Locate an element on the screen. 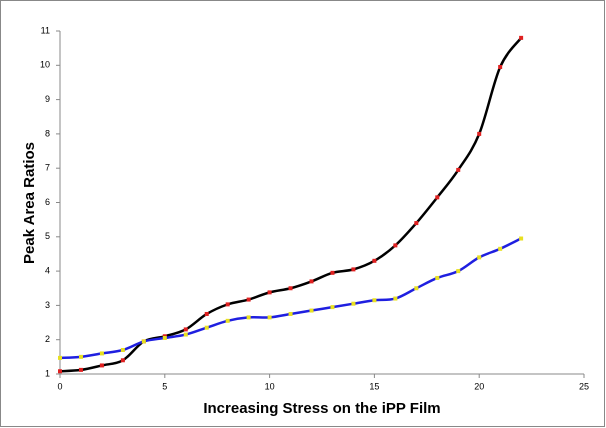 The image size is (606, 428). y-tick-label: 5 is located at coordinates (47, 236).